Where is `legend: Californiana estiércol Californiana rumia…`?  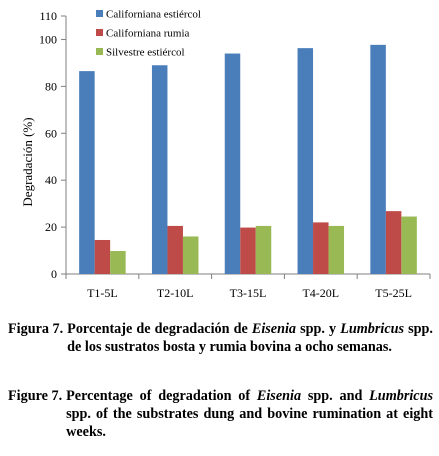
legend: Californiana estiércol Californiana rumia… is located at coordinates (148, 34).